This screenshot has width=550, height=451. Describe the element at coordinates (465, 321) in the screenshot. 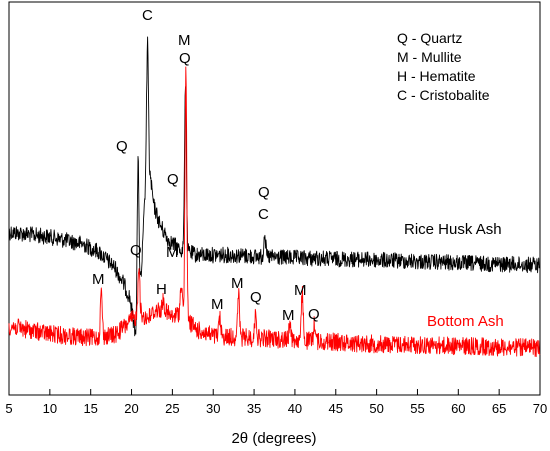

I see `series-label-bottom-ash: Bottom Ash` at that location.